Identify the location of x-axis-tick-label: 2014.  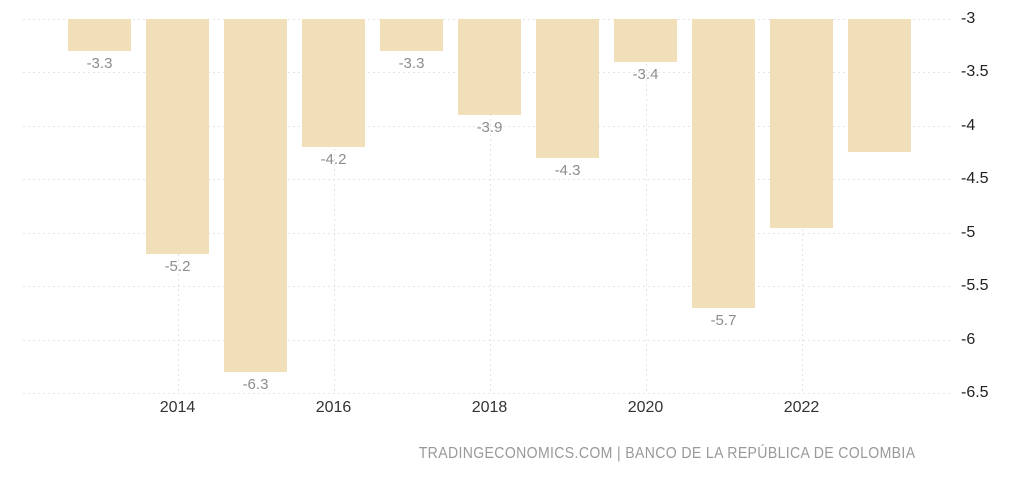
(177, 407).